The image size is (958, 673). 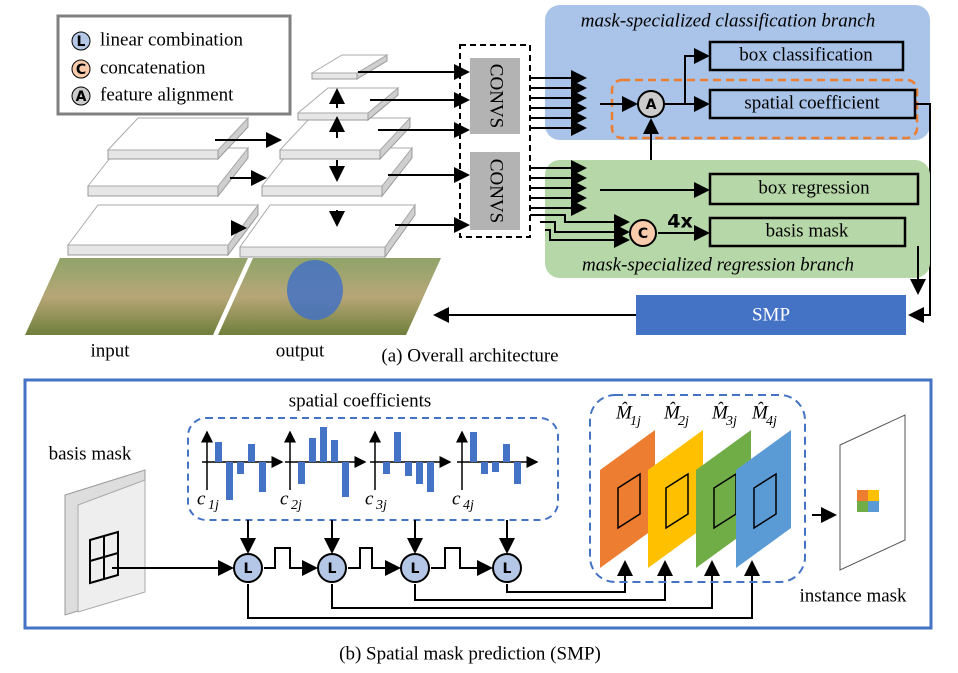 I want to click on output-segment, so click(x=315, y=290).